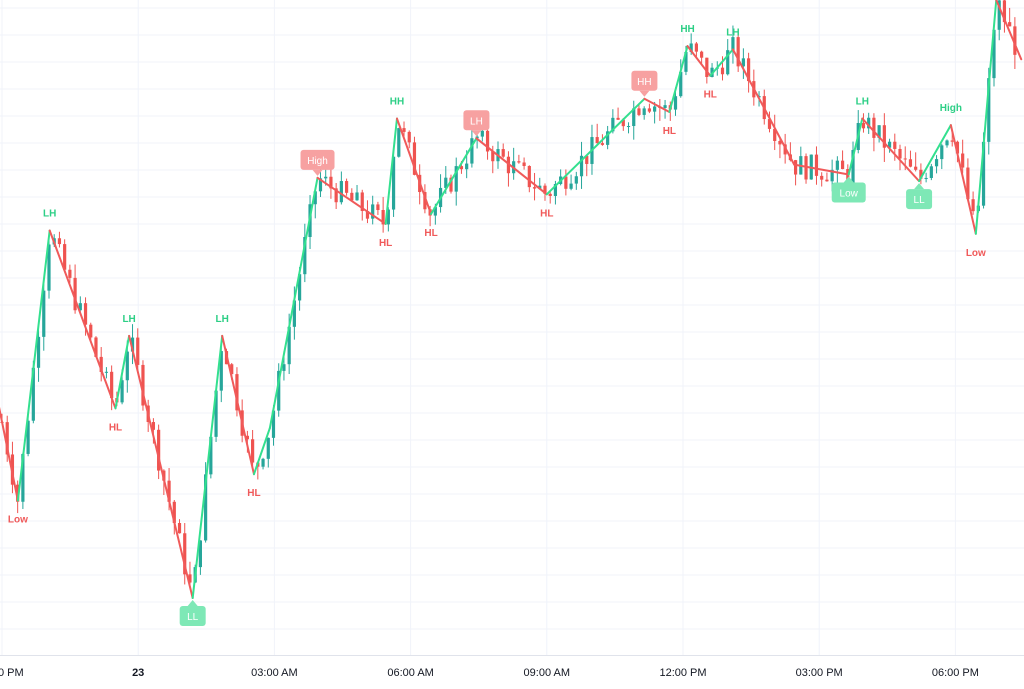  What do you see at coordinates (274, 673) in the screenshot?
I see `x-tick-label: 03:00 AM` at bounding box center [274, 673].